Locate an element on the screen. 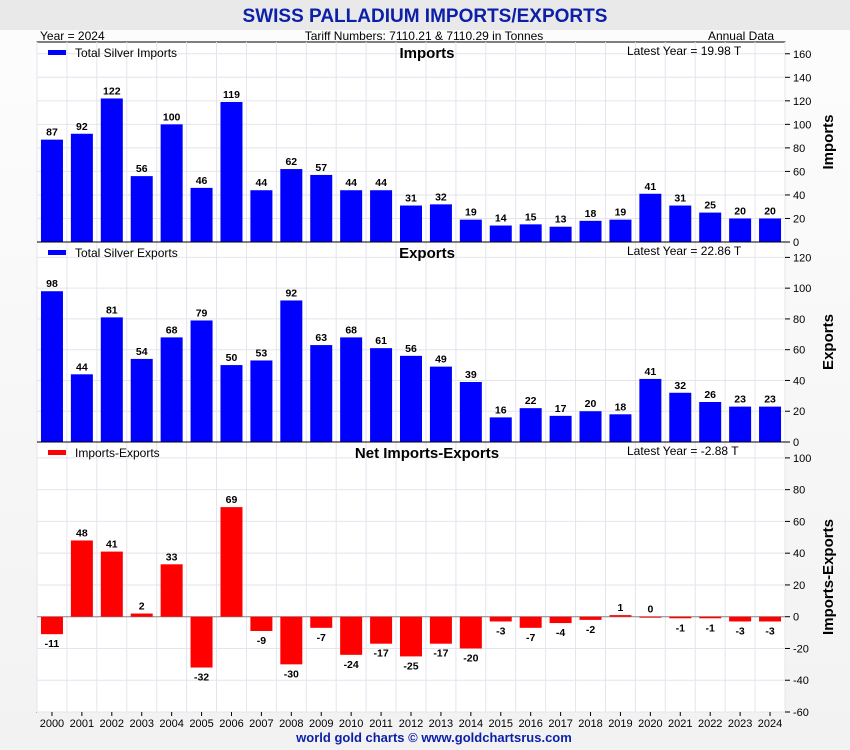 The image size is (850, 750). panel-title: Exports is located at coordinates (427, 253).